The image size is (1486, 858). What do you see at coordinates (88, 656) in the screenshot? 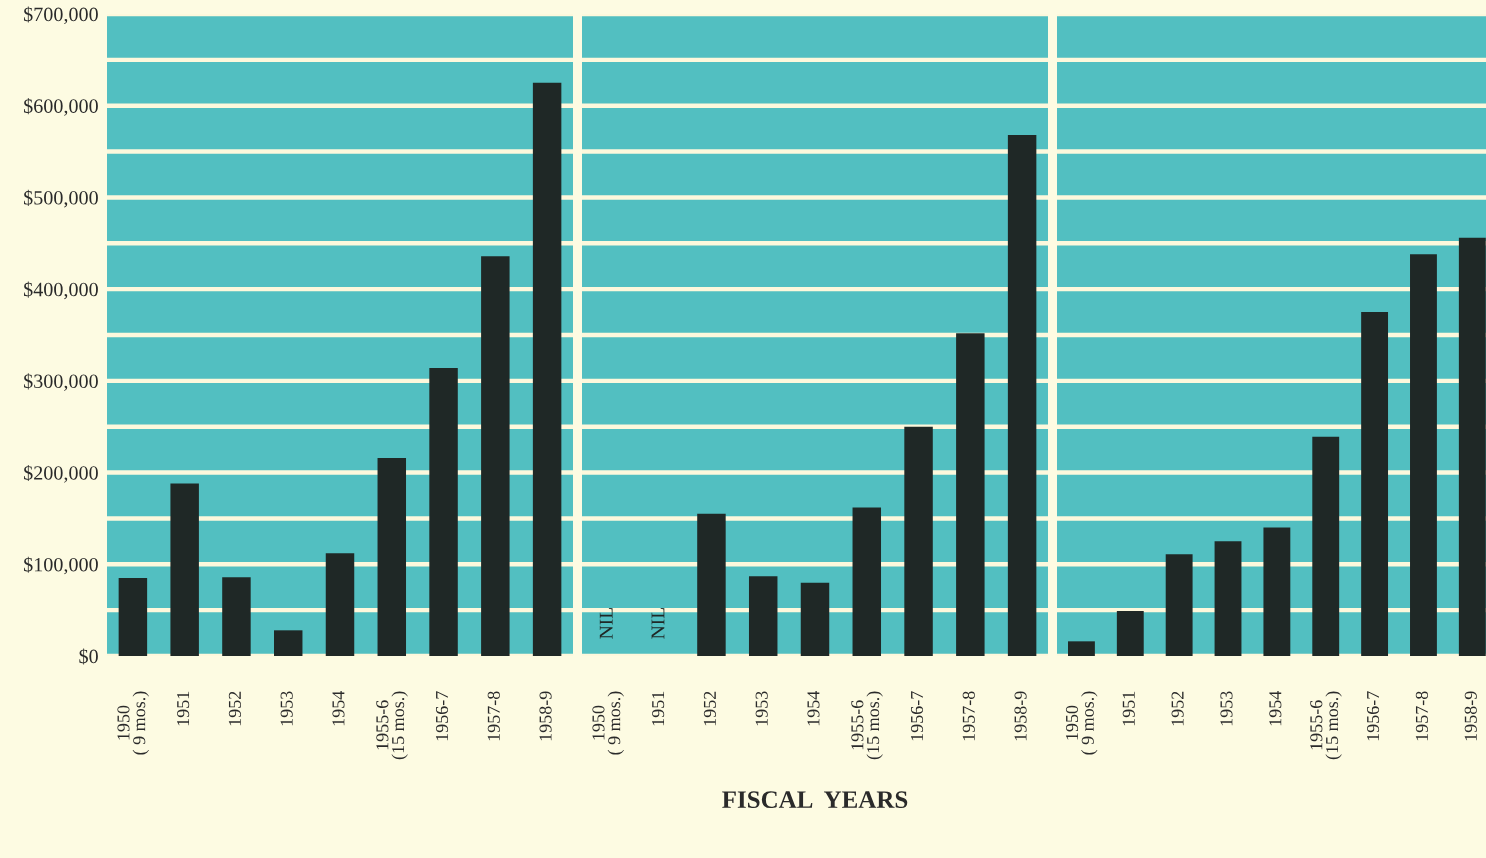
I see `y-tick-label: $0` at bounding box center [88, 656].